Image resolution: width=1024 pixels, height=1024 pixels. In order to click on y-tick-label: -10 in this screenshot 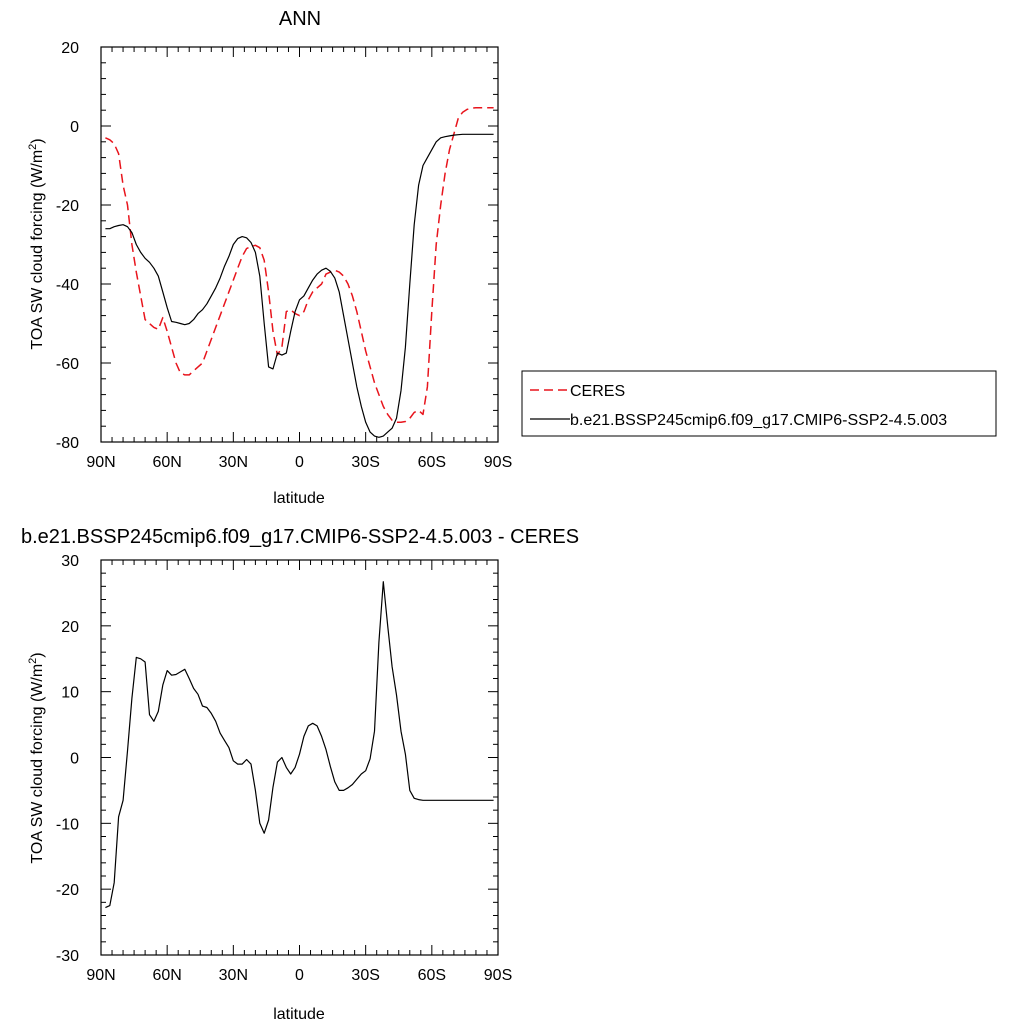, I will do `click(67, 824)`.